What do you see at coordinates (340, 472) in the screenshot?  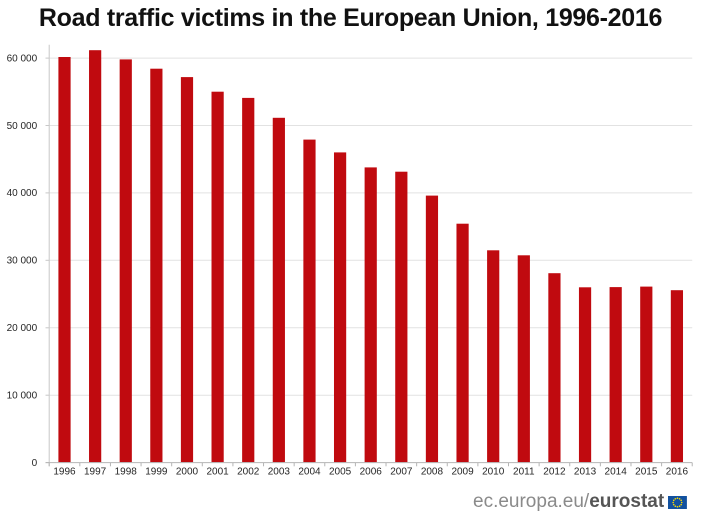 I see `svg-text: 2005` at bounding box center [340, 472].